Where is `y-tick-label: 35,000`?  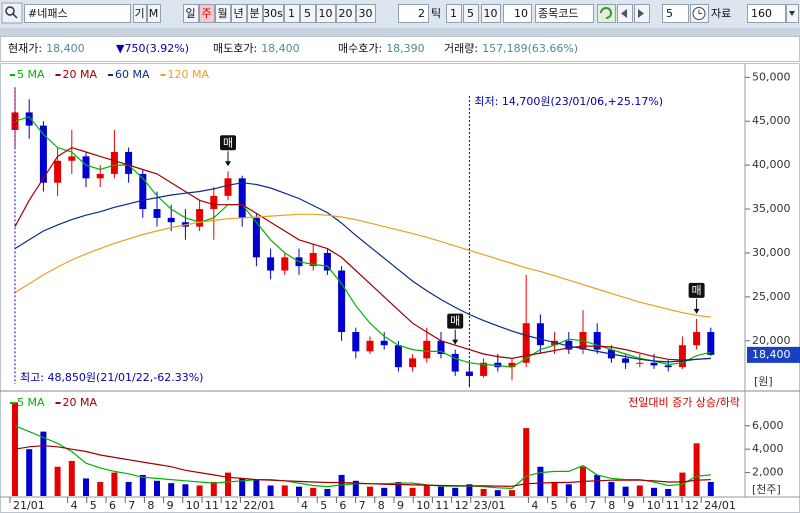 y-tick-label: 35,000 is located at coordinates (771, 208).